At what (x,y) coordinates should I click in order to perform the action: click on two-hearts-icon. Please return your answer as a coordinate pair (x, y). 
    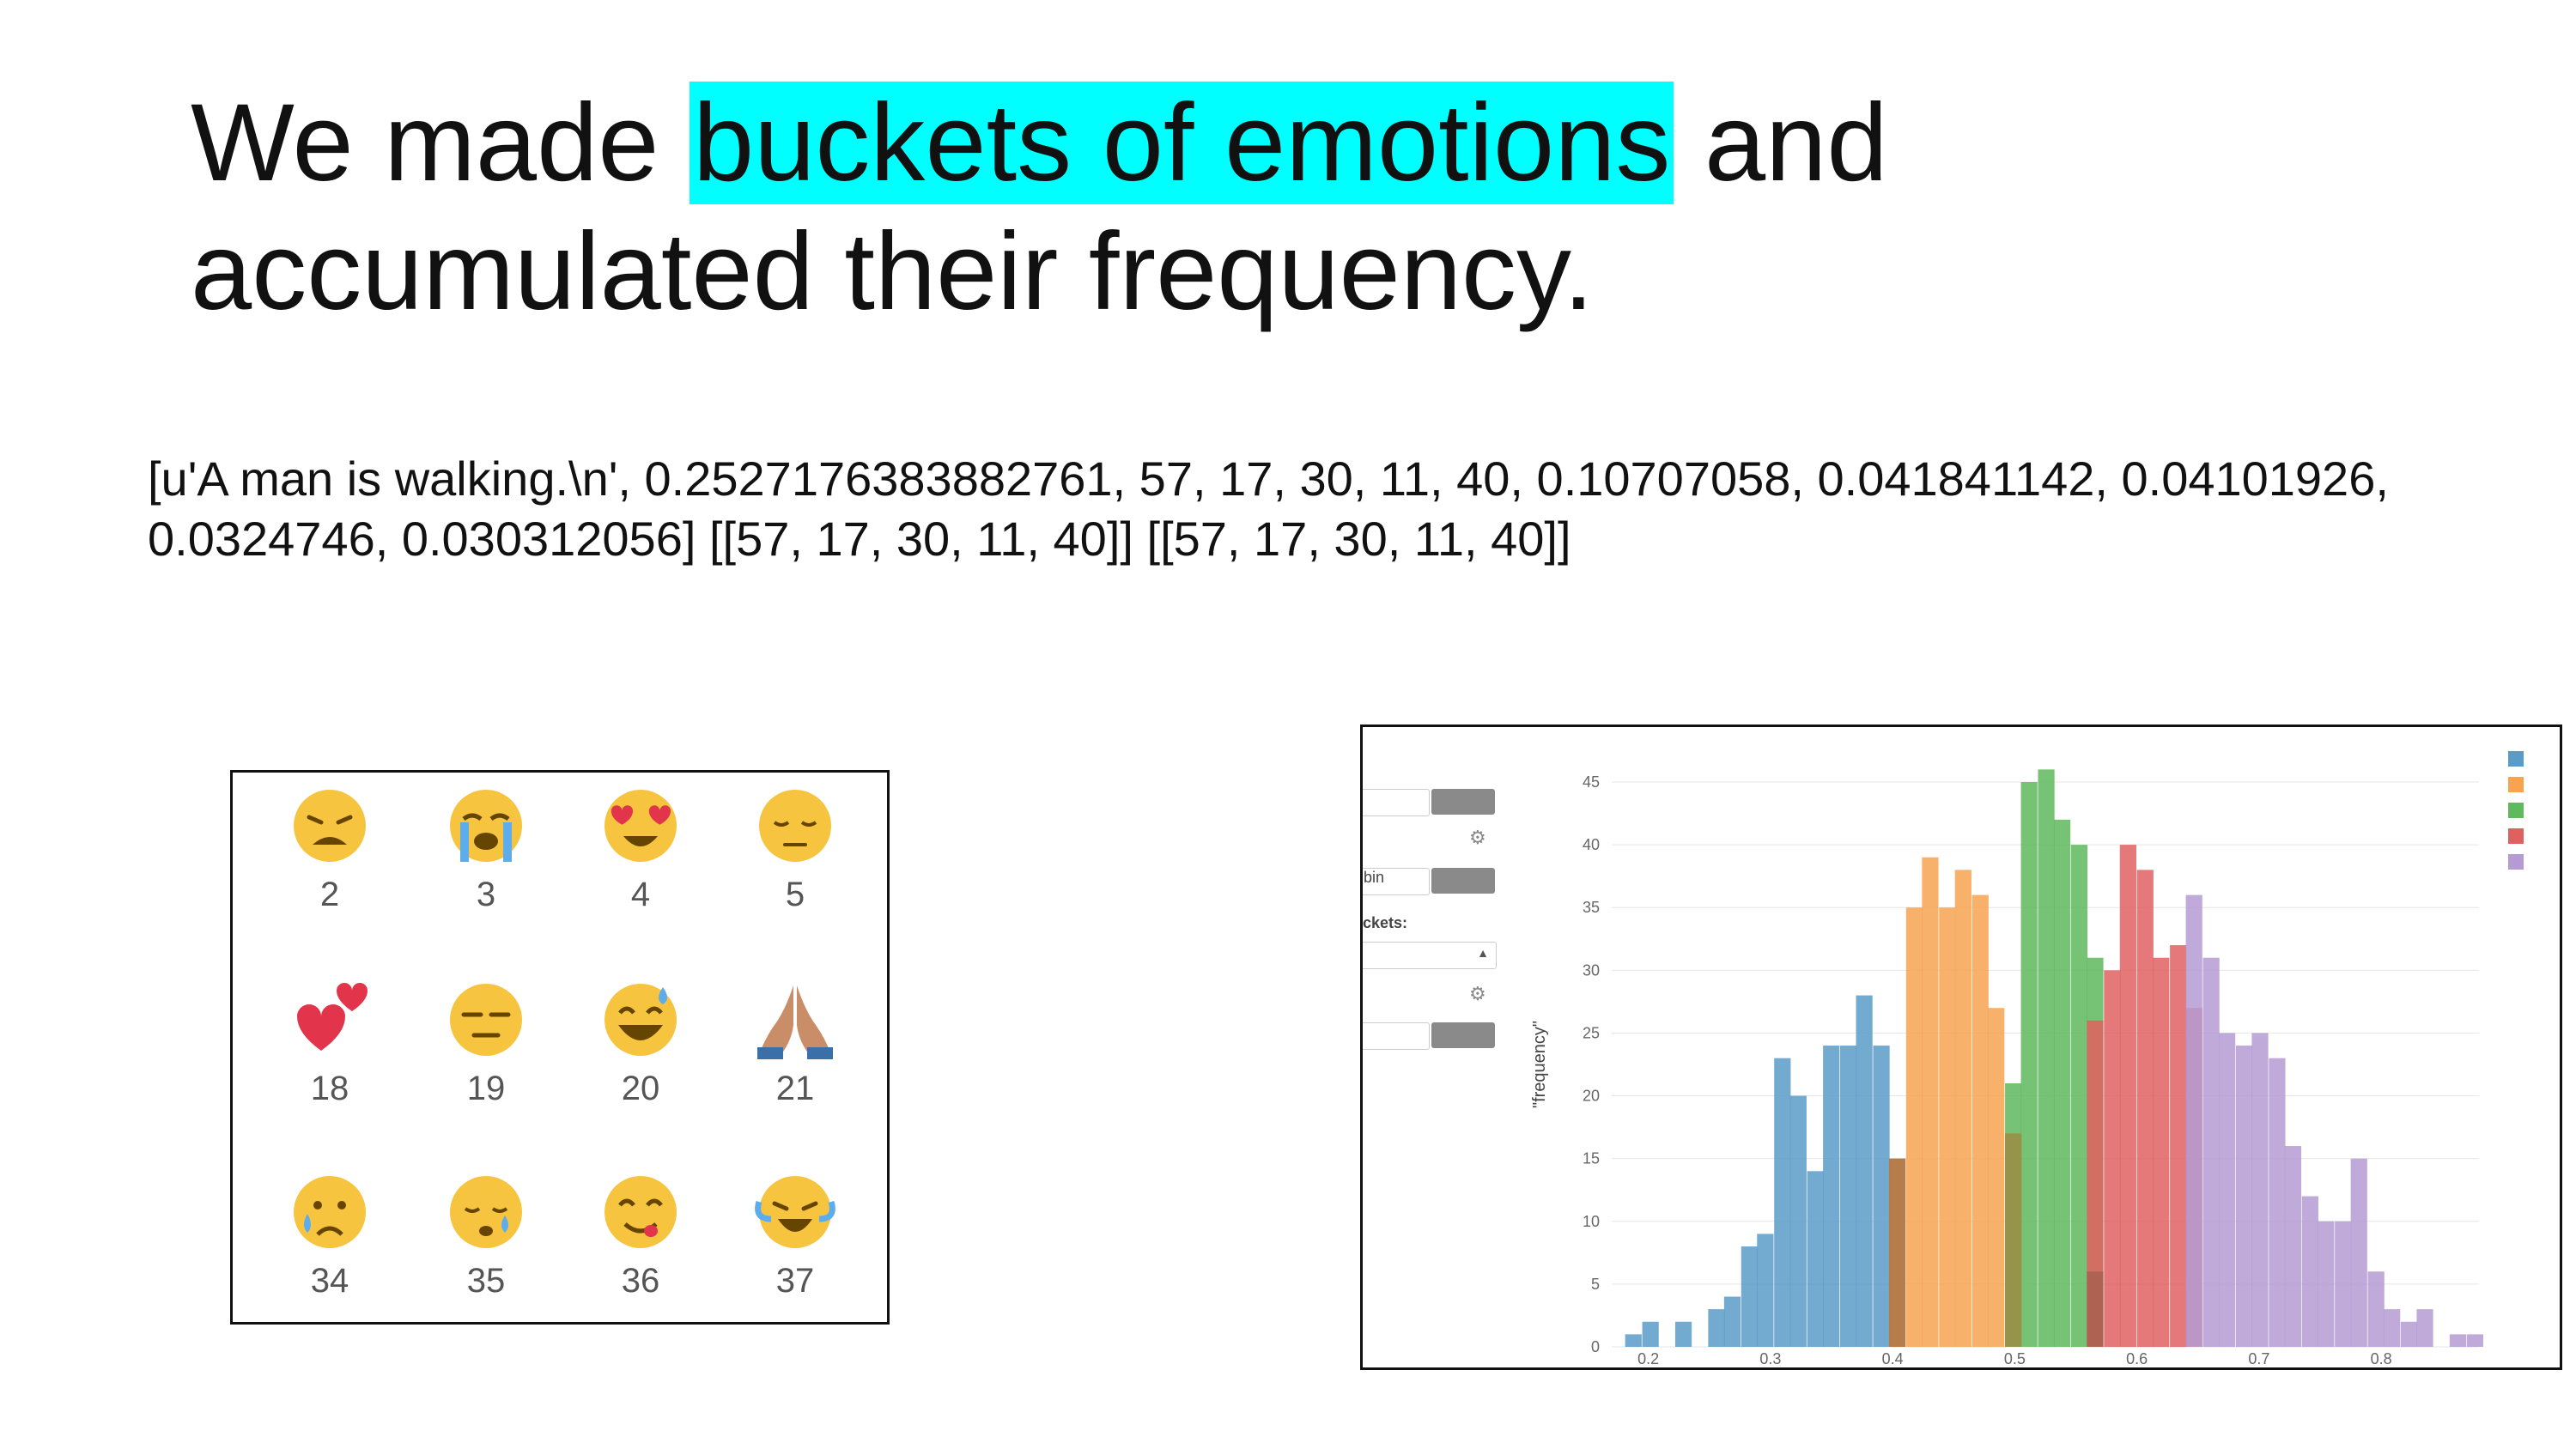
    Looking at the image, I should click on (333, 1017).